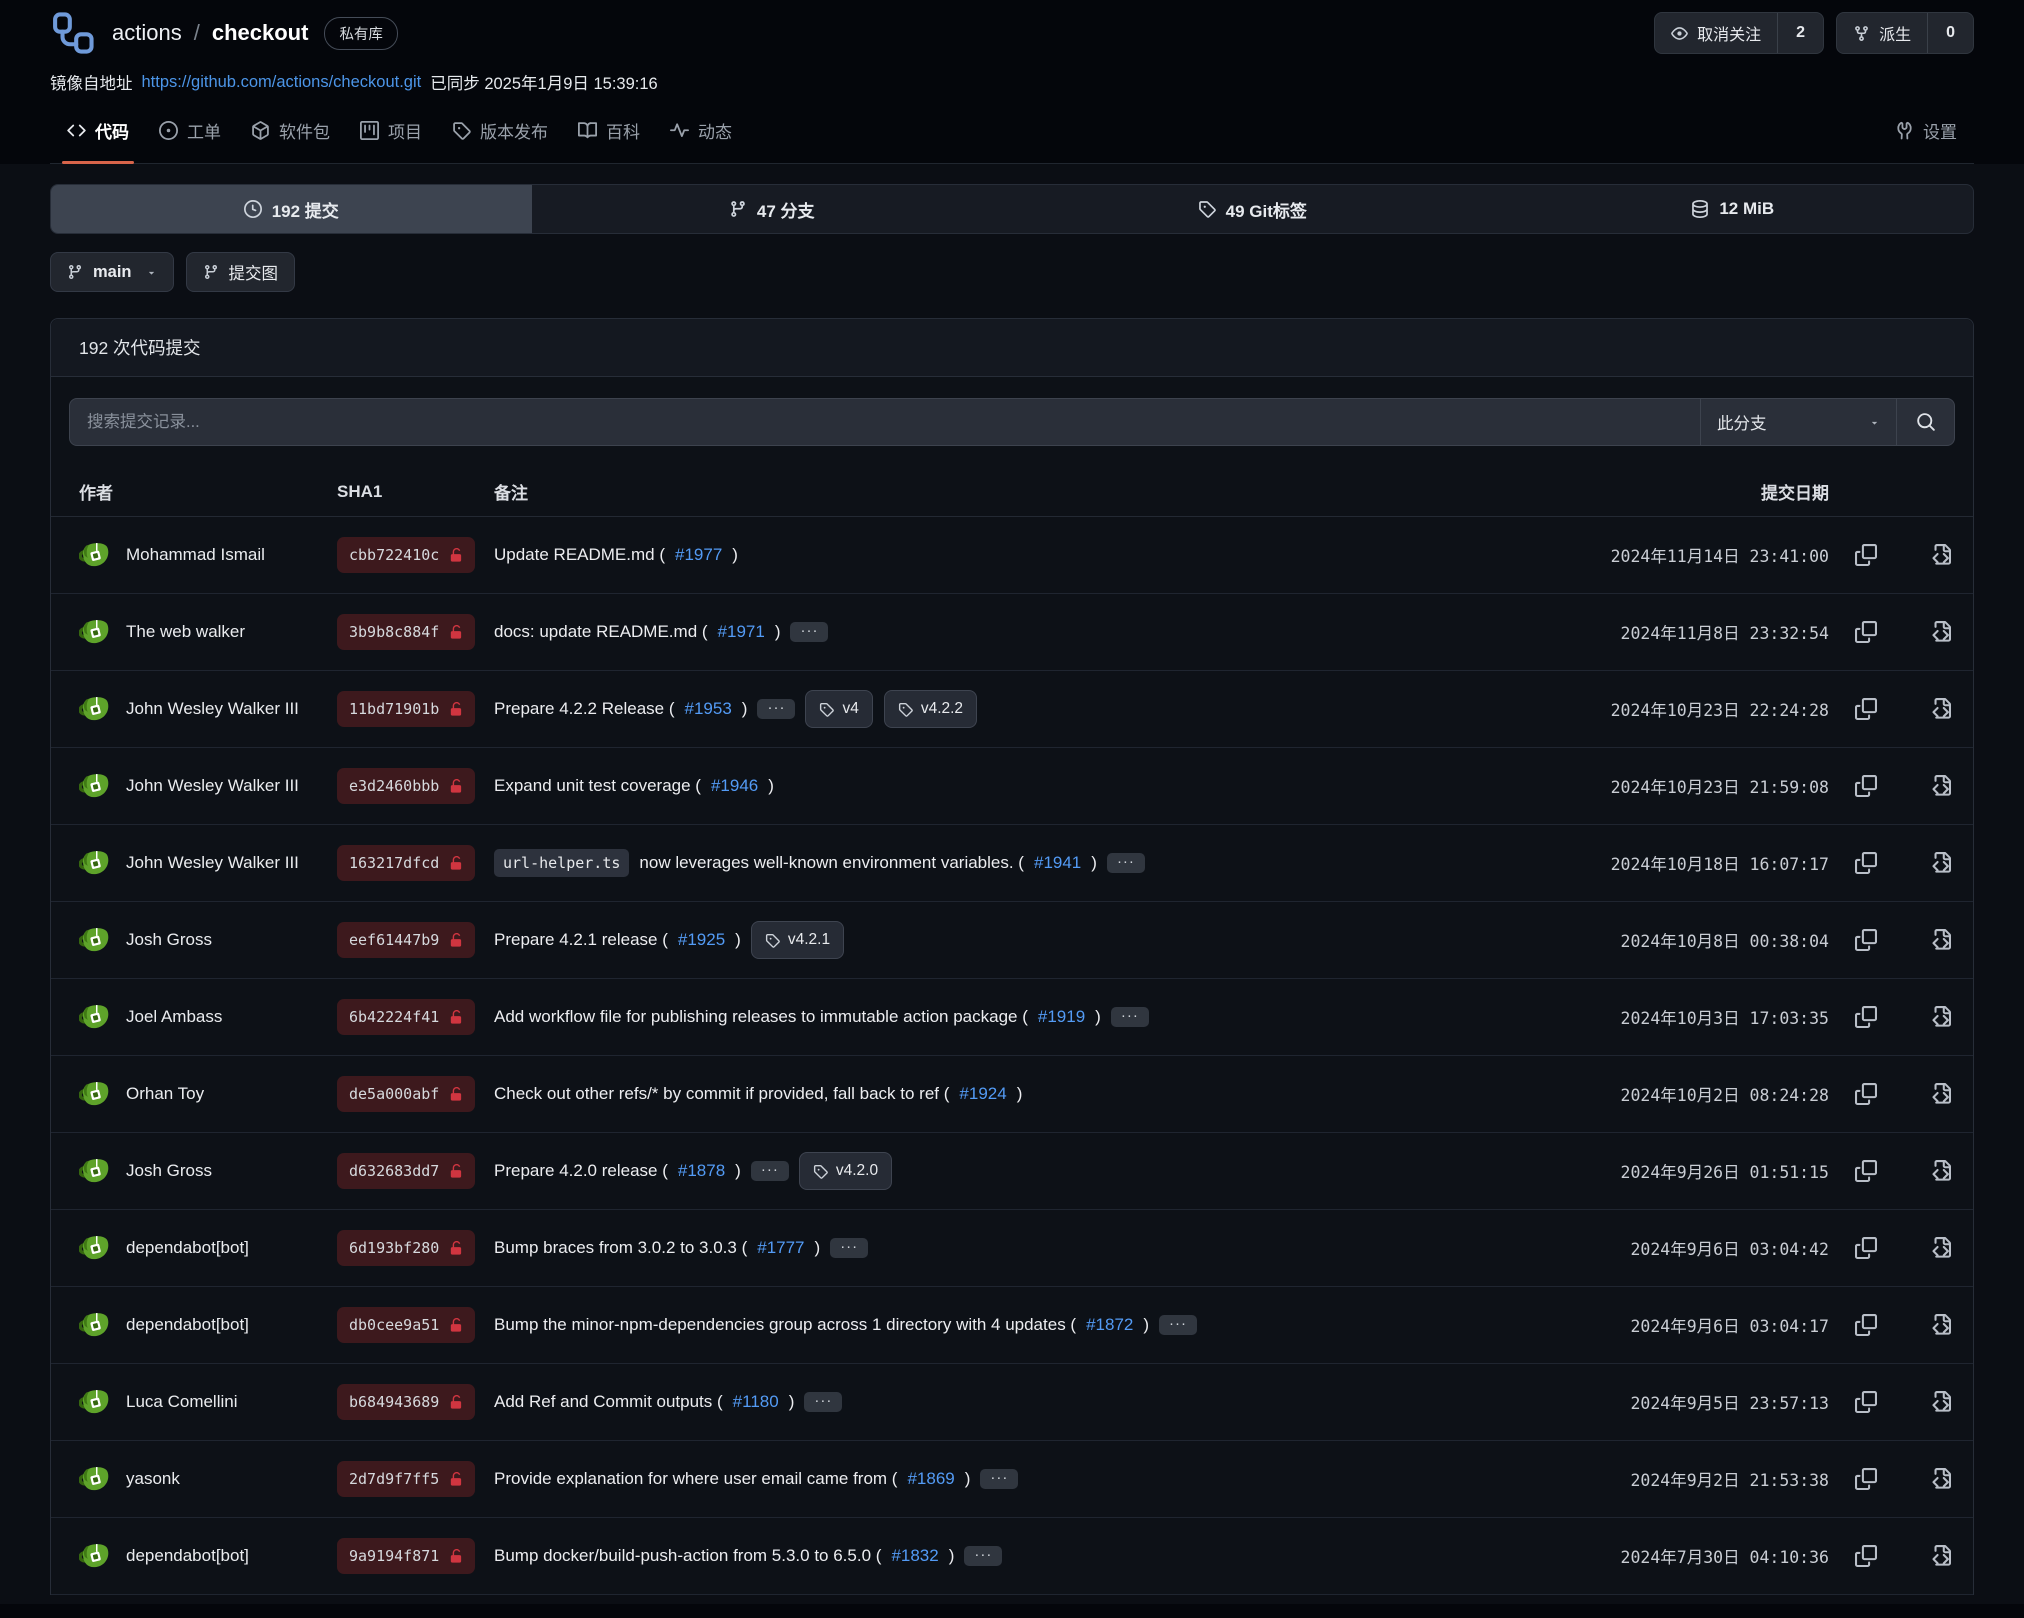 This screenshot has width=2024, height=1618. Describe the element at coordinates (240, 272) in the screenshot. I see `commit-graph-button: 提交图` at that location.